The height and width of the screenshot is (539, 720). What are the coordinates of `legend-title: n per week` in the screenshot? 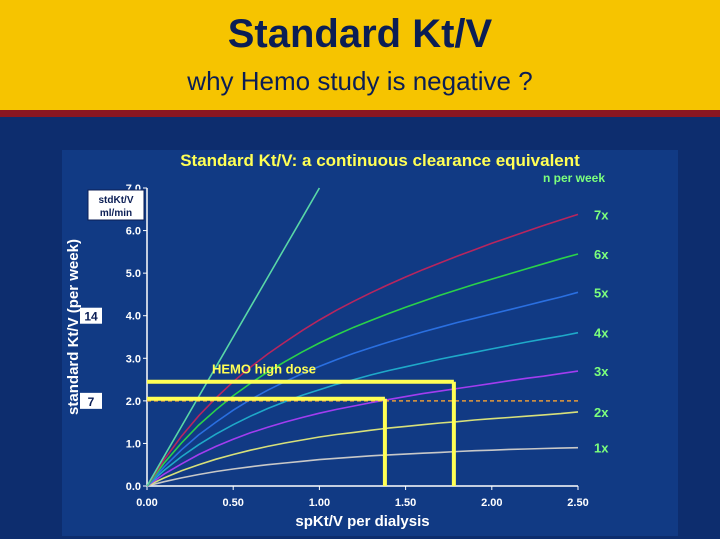 It's located at (574, 178).